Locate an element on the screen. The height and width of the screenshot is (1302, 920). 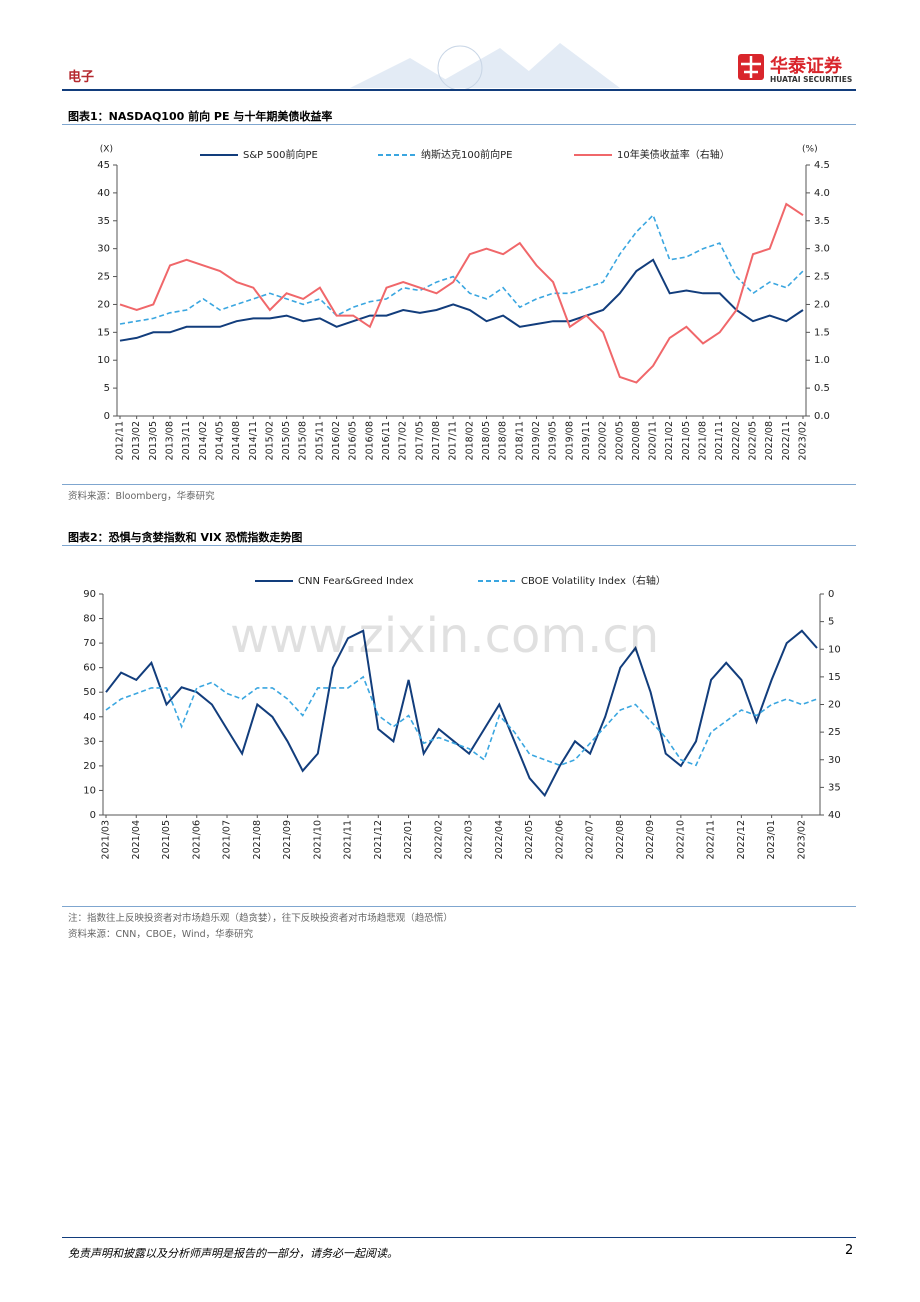
x-tick-label: 2014/11 is located at coordinates (253, 440).